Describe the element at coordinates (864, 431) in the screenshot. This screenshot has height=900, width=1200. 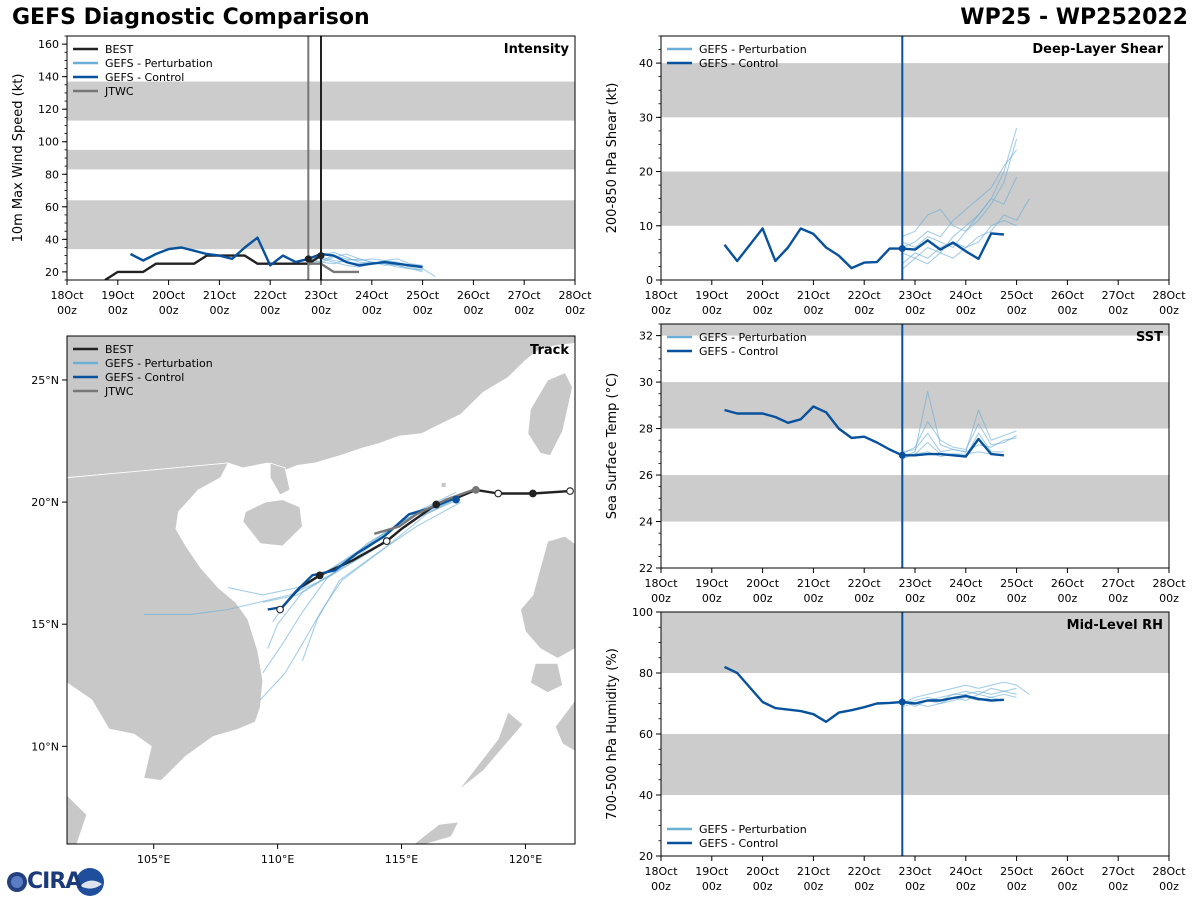
I see `sst-series-control` at that location.